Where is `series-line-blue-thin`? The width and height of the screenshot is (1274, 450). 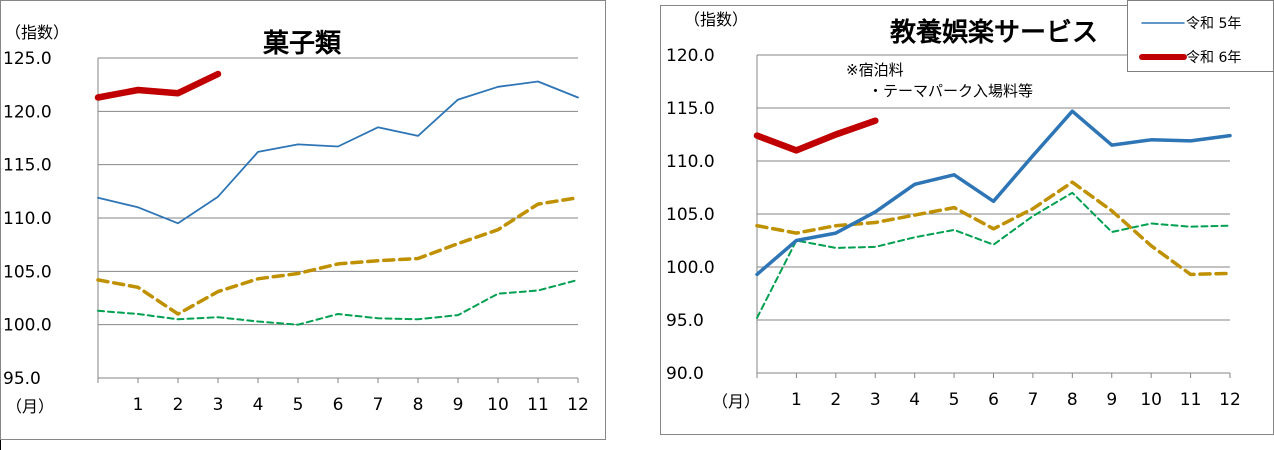 series-line-blue-thin is located at coordinates (338, 152).